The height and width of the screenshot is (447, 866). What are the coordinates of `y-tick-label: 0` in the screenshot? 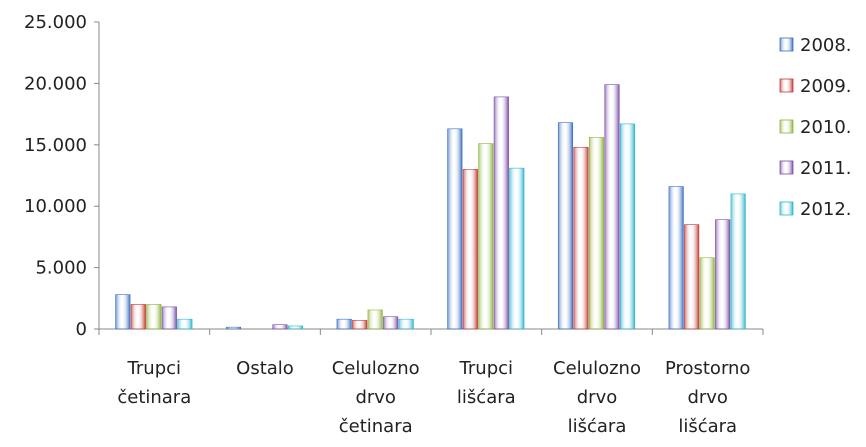 It's located at (81, 329).